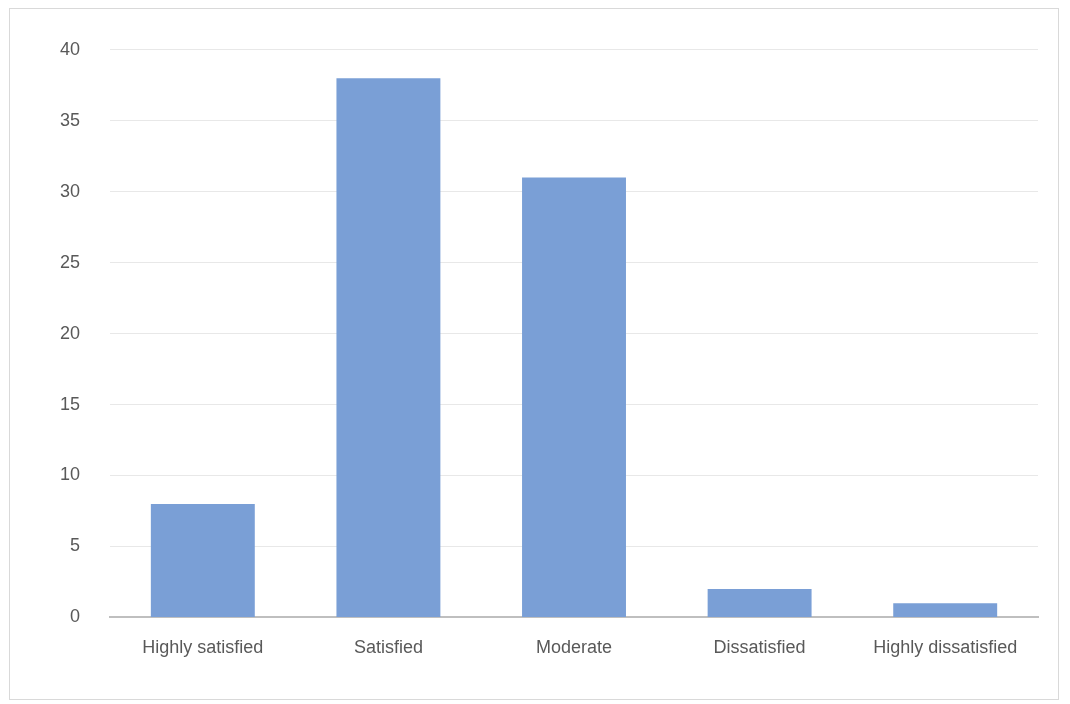 The width and height of the screenshot is (1070, 704). I want to click on x-tick-label: Dissatisfied, so click(759, 647).